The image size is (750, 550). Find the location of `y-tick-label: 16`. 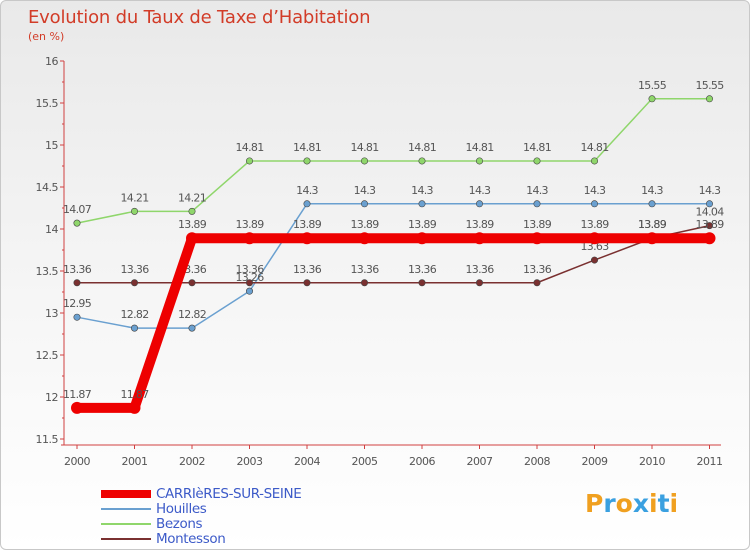

y-tick-label: 16 is located at coordinates (51, 61).